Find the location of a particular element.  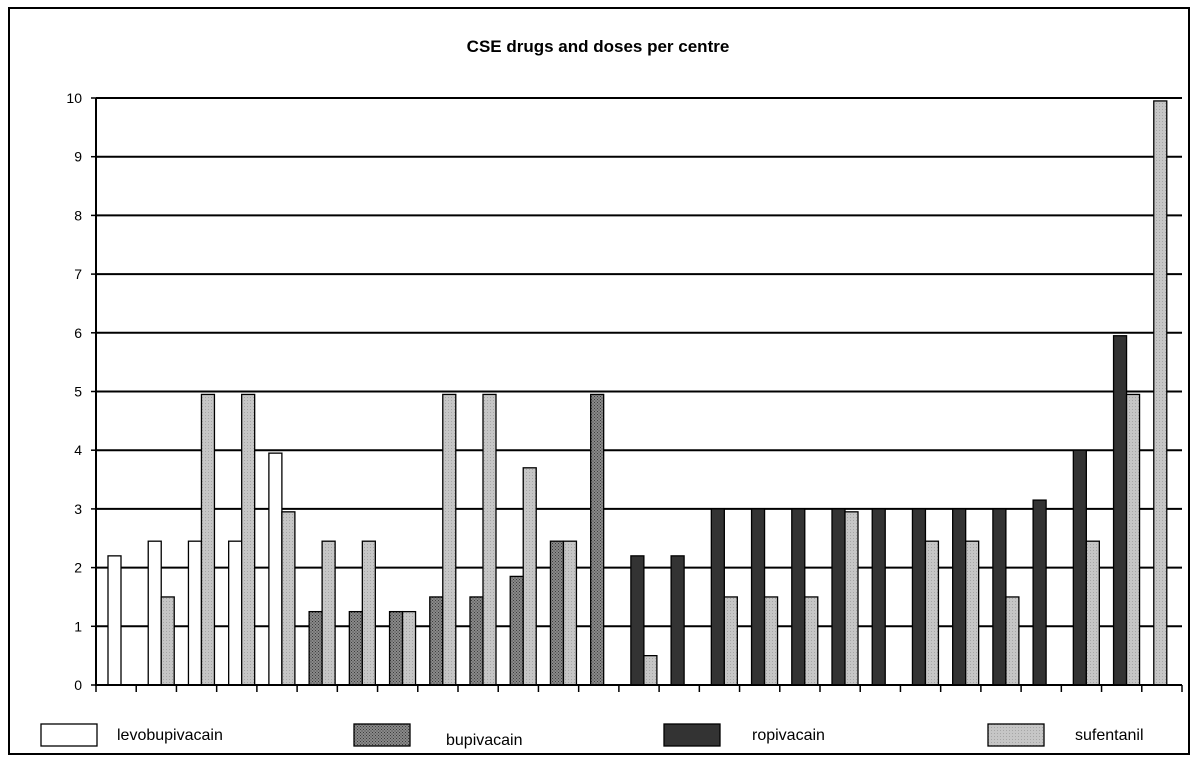

legend-swatch-bupivacain is located at coordinates (382, 735).